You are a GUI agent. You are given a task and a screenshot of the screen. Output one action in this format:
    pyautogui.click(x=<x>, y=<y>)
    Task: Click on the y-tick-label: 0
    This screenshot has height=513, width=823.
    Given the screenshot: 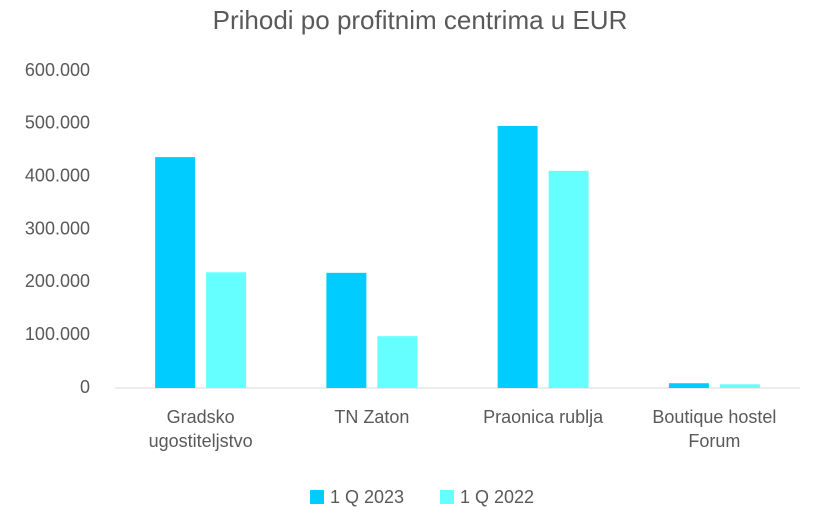 What is the action you would take?
    pyautogui.click(x=85, y=387)
    